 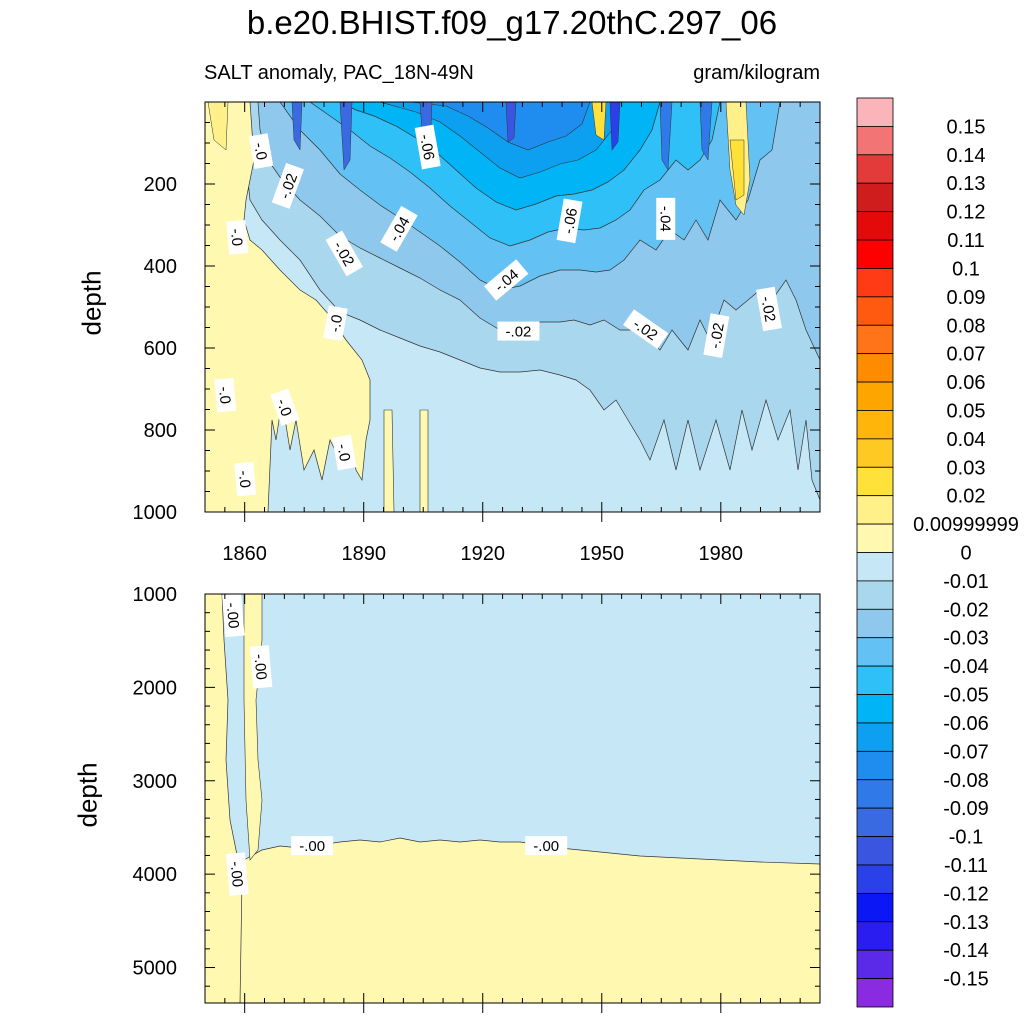 What do you see at coordinates (966, 610) in the screenshot?
I see `colorbar-label: -0.02` at bounding box center [966, 610].